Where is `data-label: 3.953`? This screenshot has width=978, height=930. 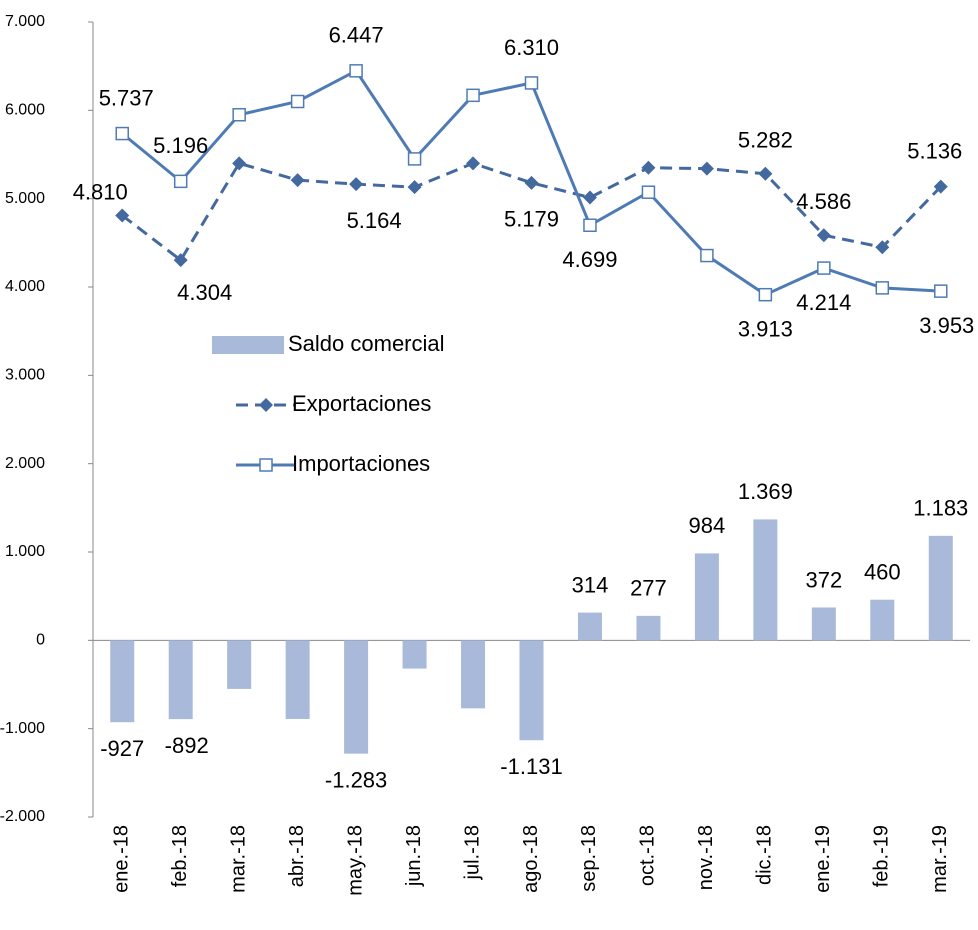
data-label: 3.953 is located at coordinates (946, 325).